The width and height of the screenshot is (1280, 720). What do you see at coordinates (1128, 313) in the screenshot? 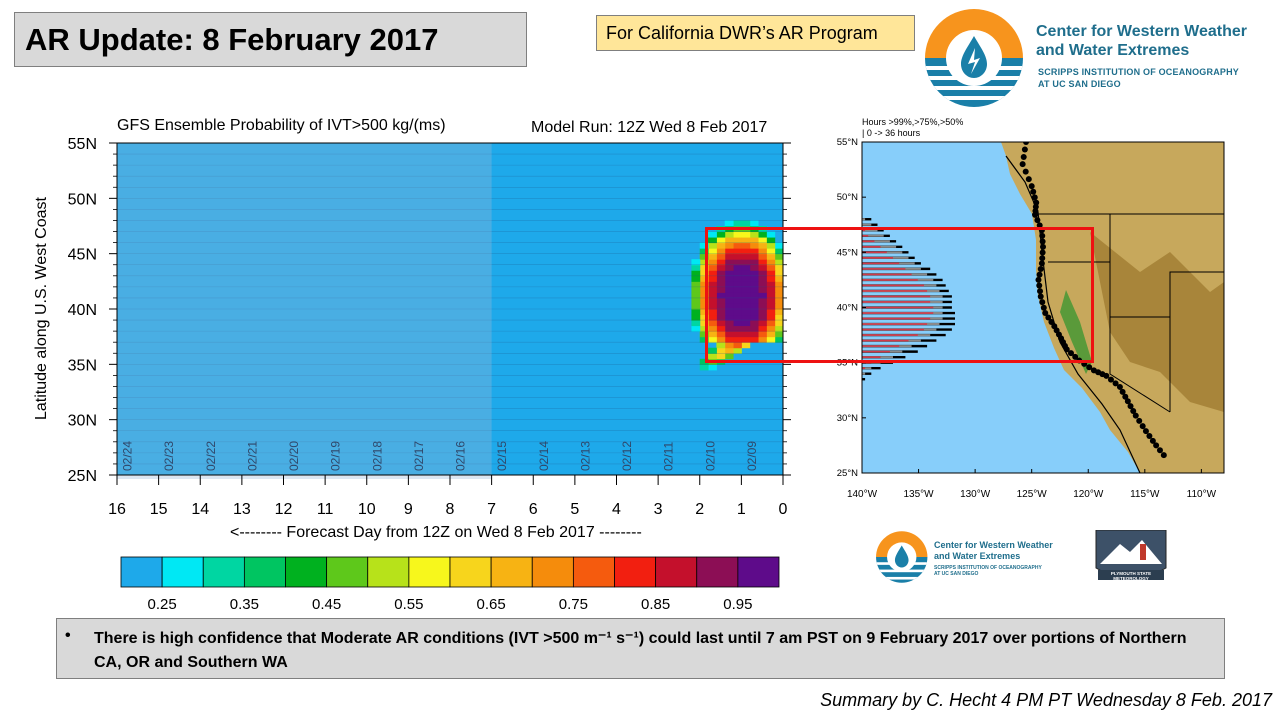
I see `state-borders` at bounding box center [1128, 313].